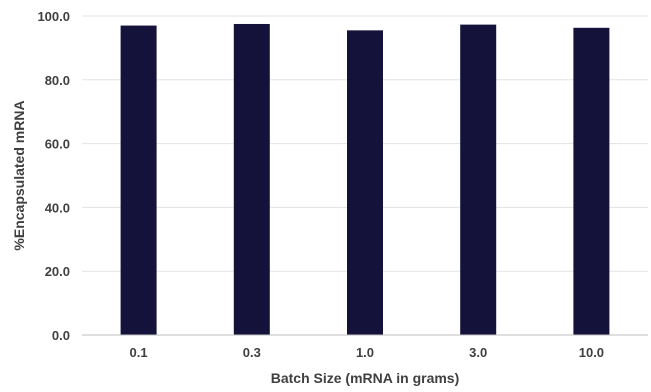 This screenshot has width=651, height=392. What do you see at coordinates (57, 207) in the screenshot?
I see `y-tick-label: 40.0` at bounding box center [57, 207].